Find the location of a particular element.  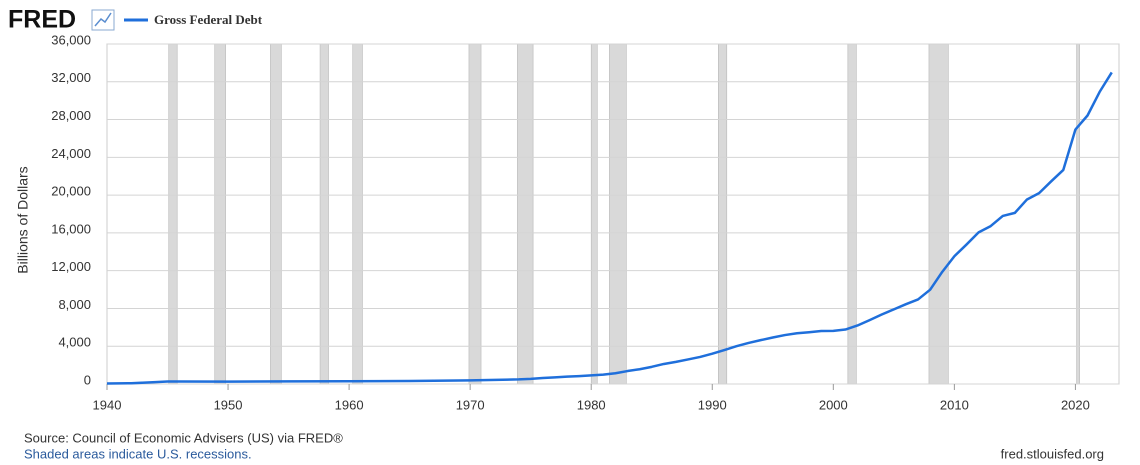

recession-note: Shaded areas indicate U.S. recessions. is located at coordinates (138, 453).